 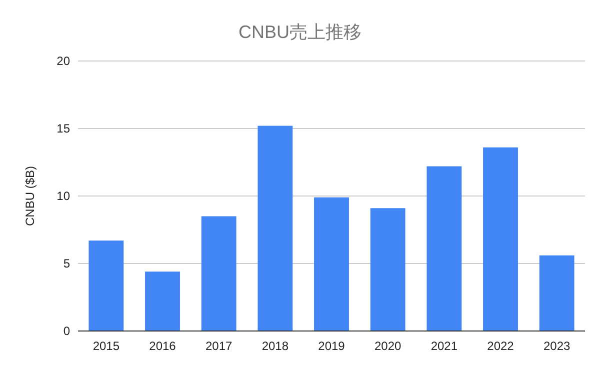 I want to click on y-axis-title: CNBU ($B), so click(x=30, y=196).